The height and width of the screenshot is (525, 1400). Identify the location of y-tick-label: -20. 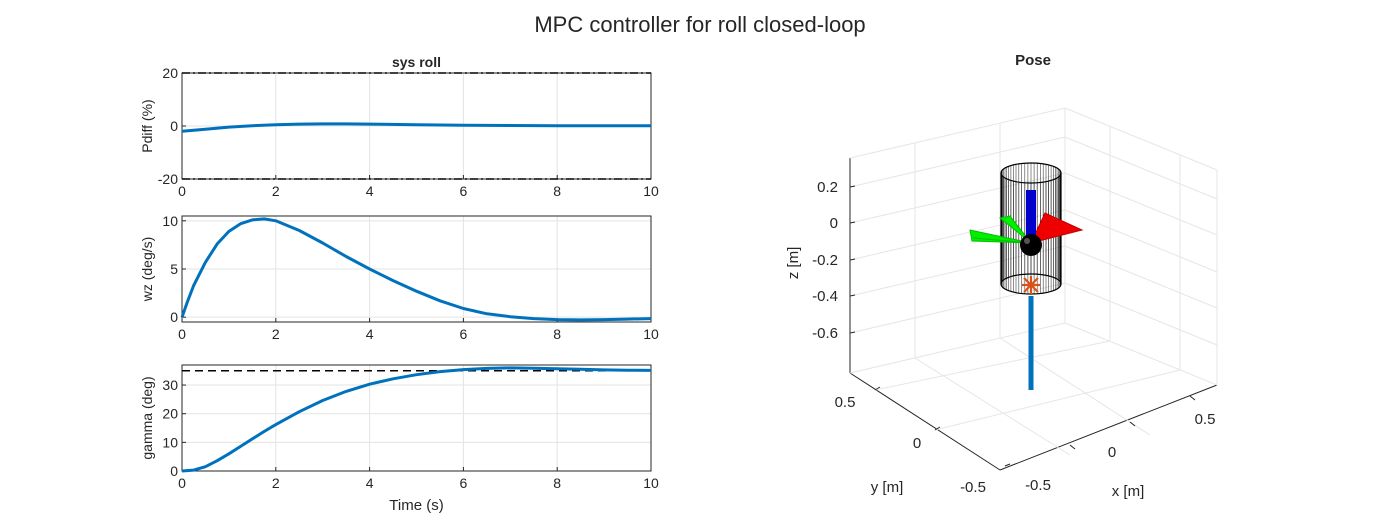
(168, 179).